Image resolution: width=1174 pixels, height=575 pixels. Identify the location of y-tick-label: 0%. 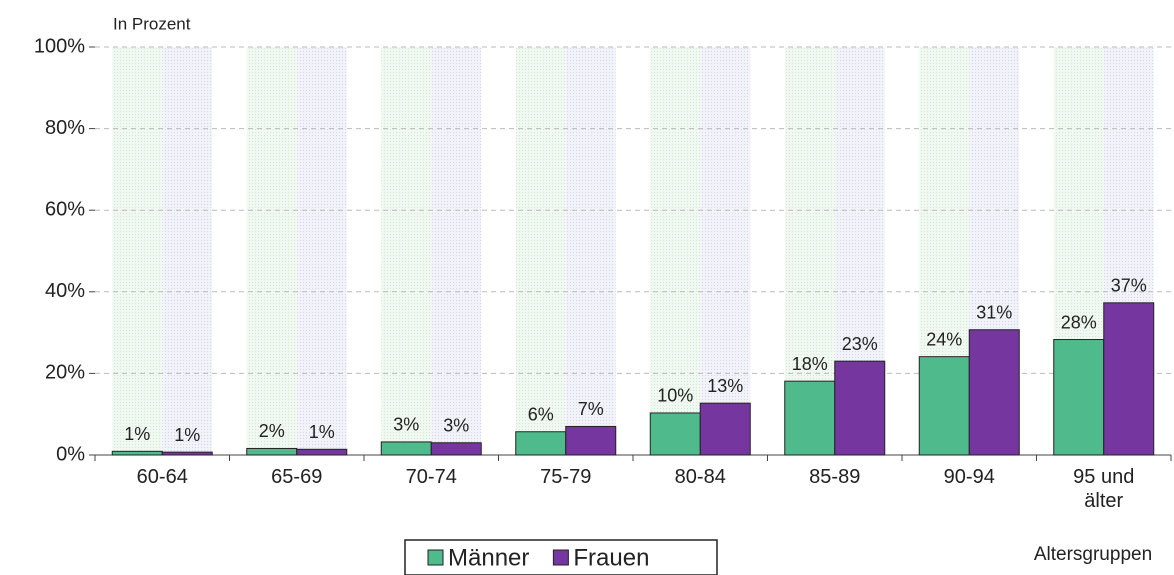
(70, 454).